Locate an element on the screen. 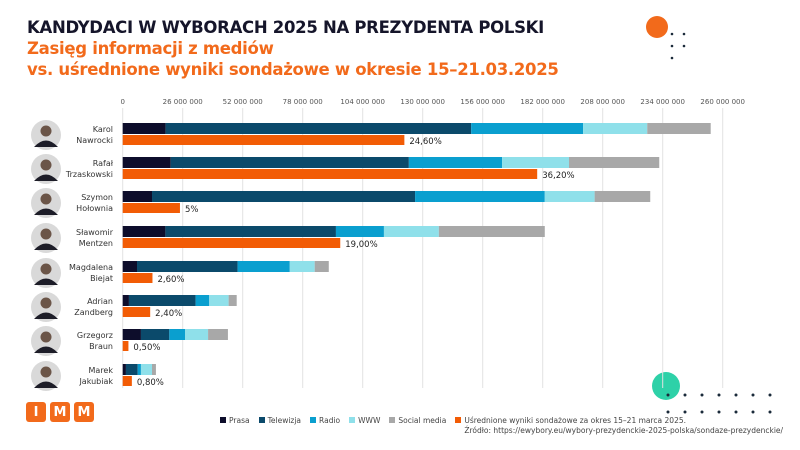 The height and width of the screenshot is (450, 800). decor-teal-circle is located at coordinates (666, 386).